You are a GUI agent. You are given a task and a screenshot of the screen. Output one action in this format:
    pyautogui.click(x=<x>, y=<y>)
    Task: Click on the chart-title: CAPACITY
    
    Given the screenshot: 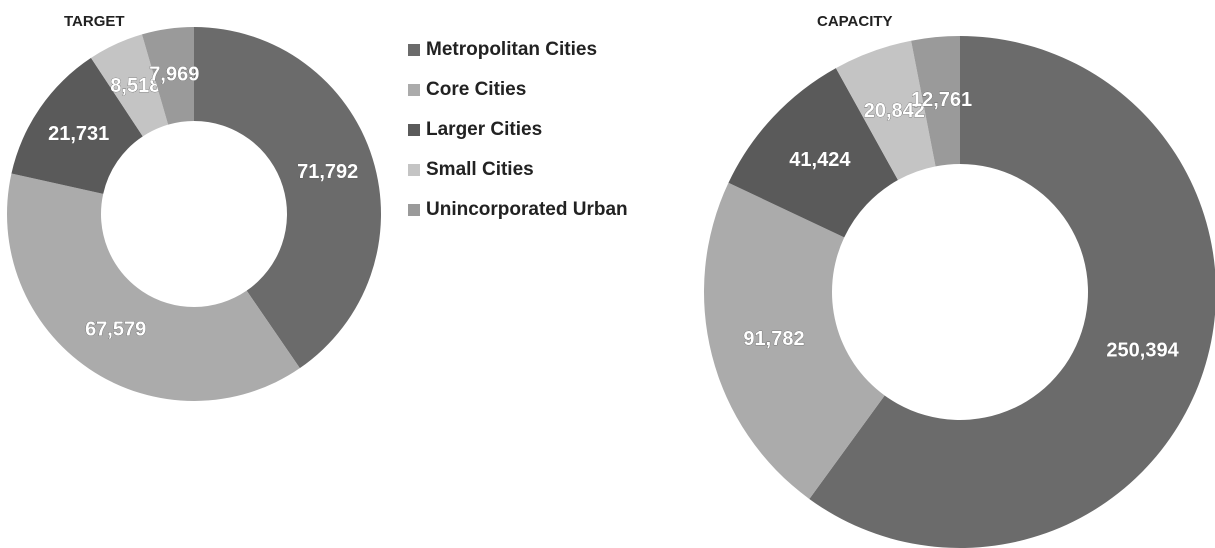 What is the action you would take?
    pyautogui.click(x=855, y=21)
    